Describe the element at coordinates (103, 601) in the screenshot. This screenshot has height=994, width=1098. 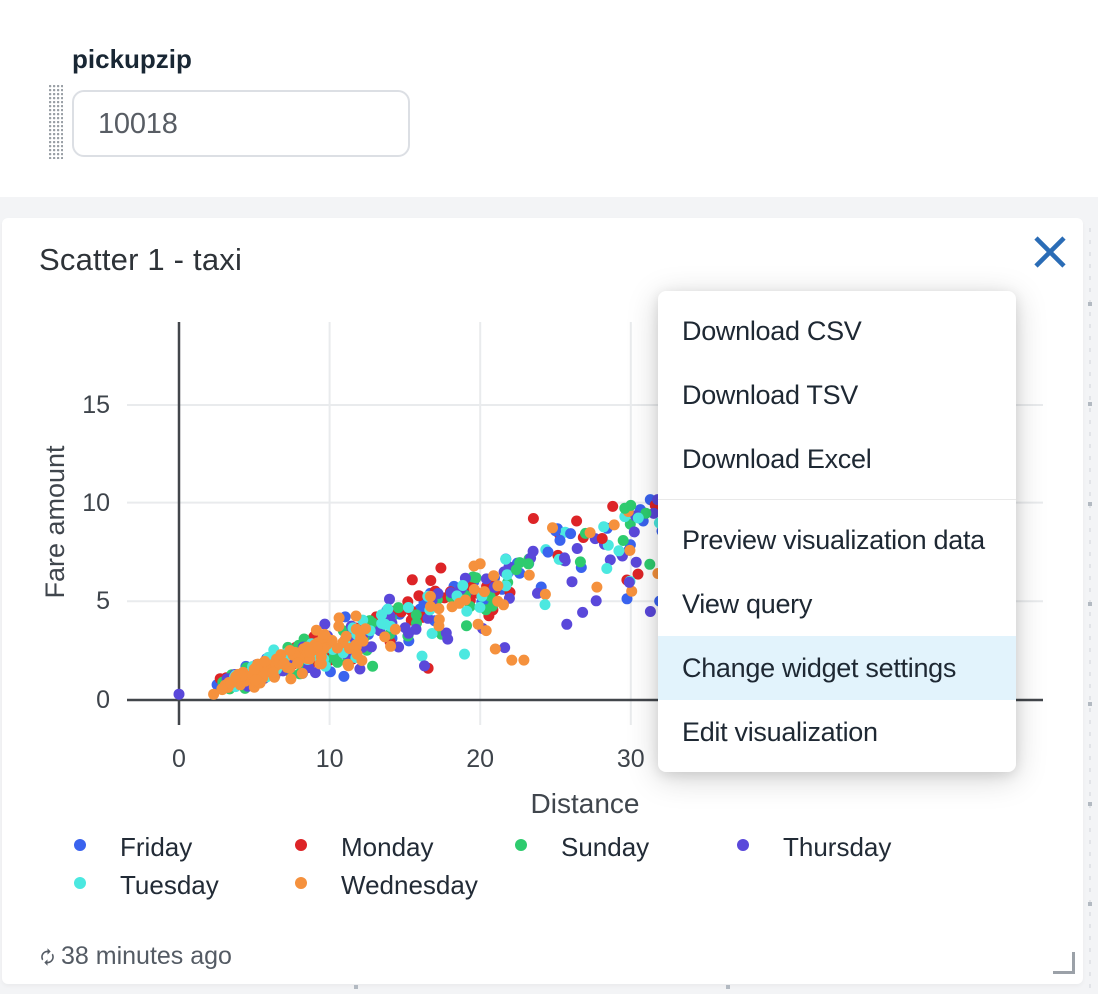
I see `svg-text: 5` at that location.